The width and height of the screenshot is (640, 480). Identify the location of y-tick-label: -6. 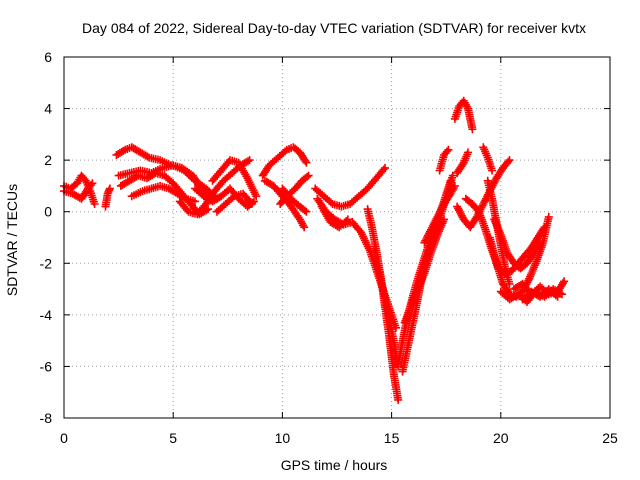
(46, 366).